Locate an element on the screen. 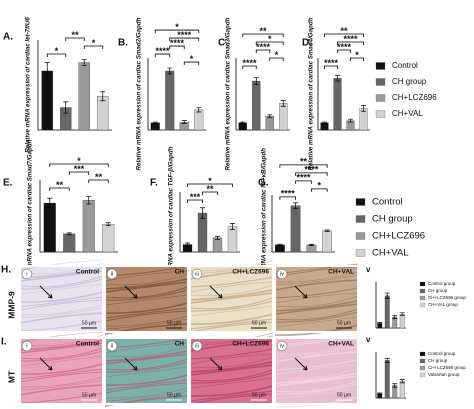  panel-index: iii is located at coordinates (197, 274).